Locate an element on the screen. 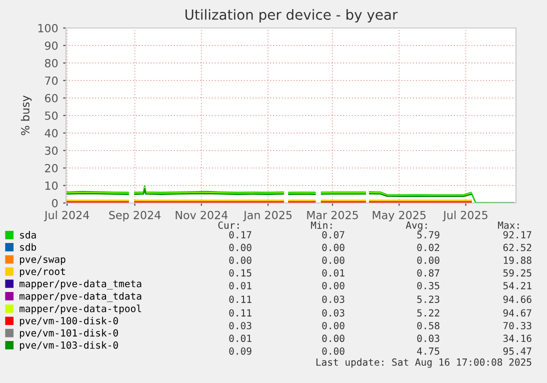  x-tick-label: Mar 2025 is located at coordinates (332, 215).